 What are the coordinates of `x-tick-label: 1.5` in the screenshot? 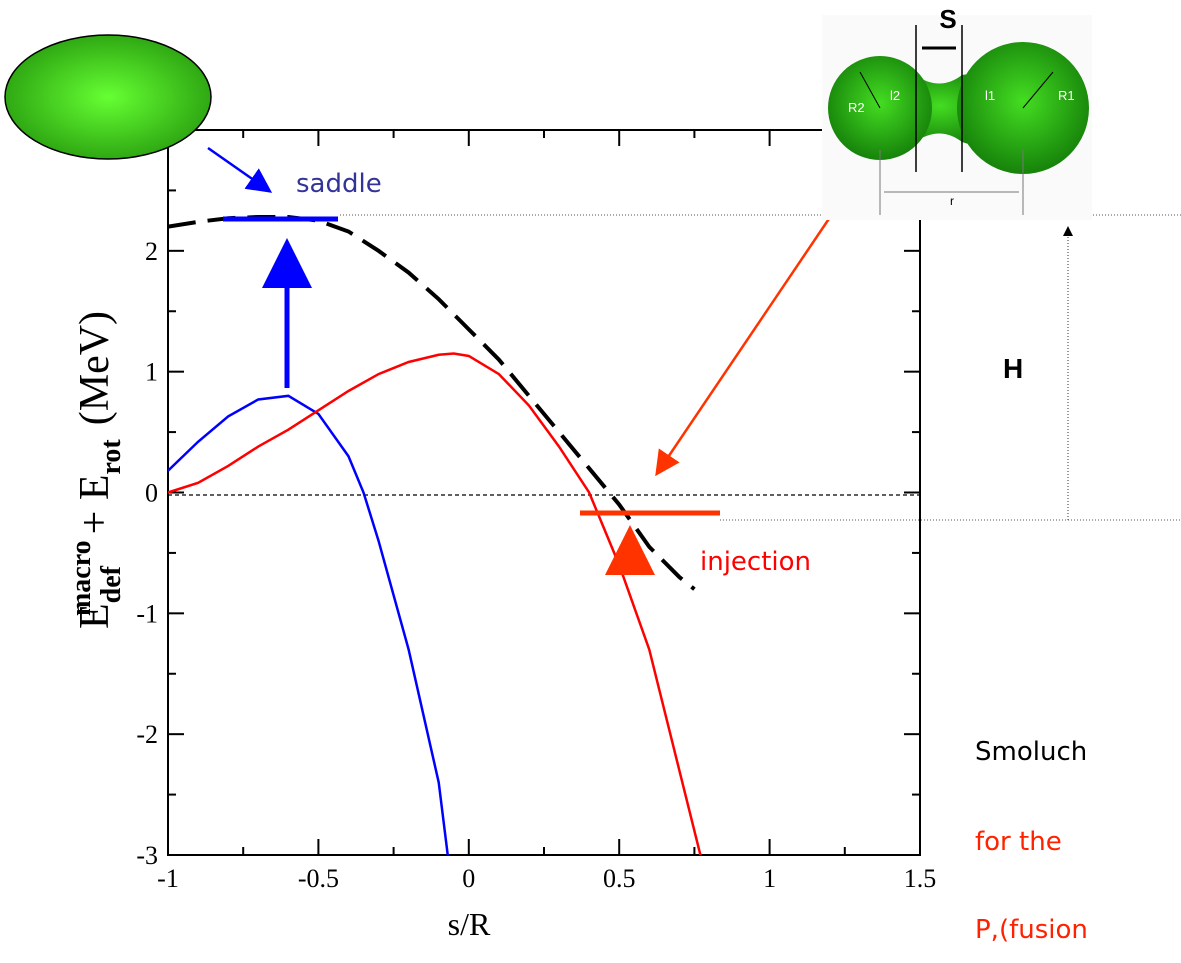 It's located at (920, 878).